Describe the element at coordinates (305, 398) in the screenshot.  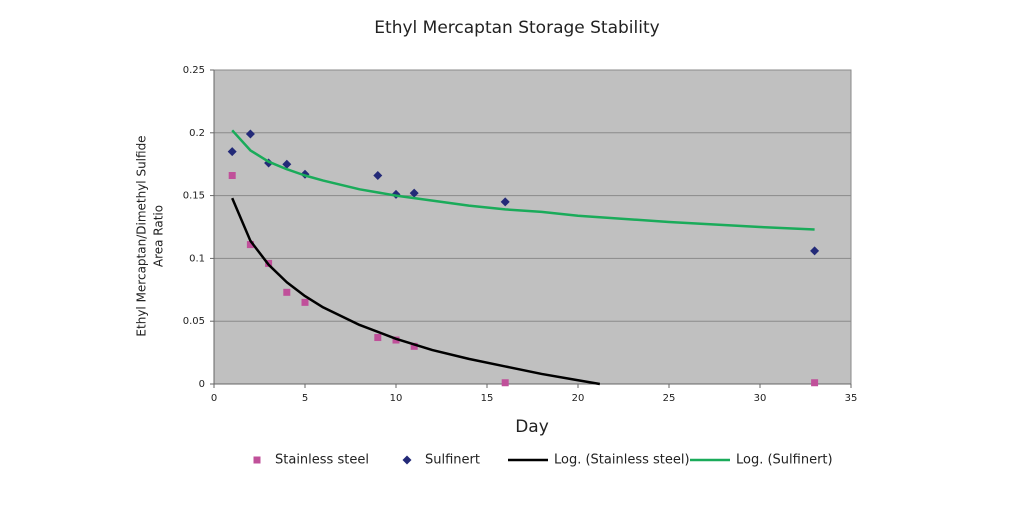
I see `x-tick-label: 5` at that location.